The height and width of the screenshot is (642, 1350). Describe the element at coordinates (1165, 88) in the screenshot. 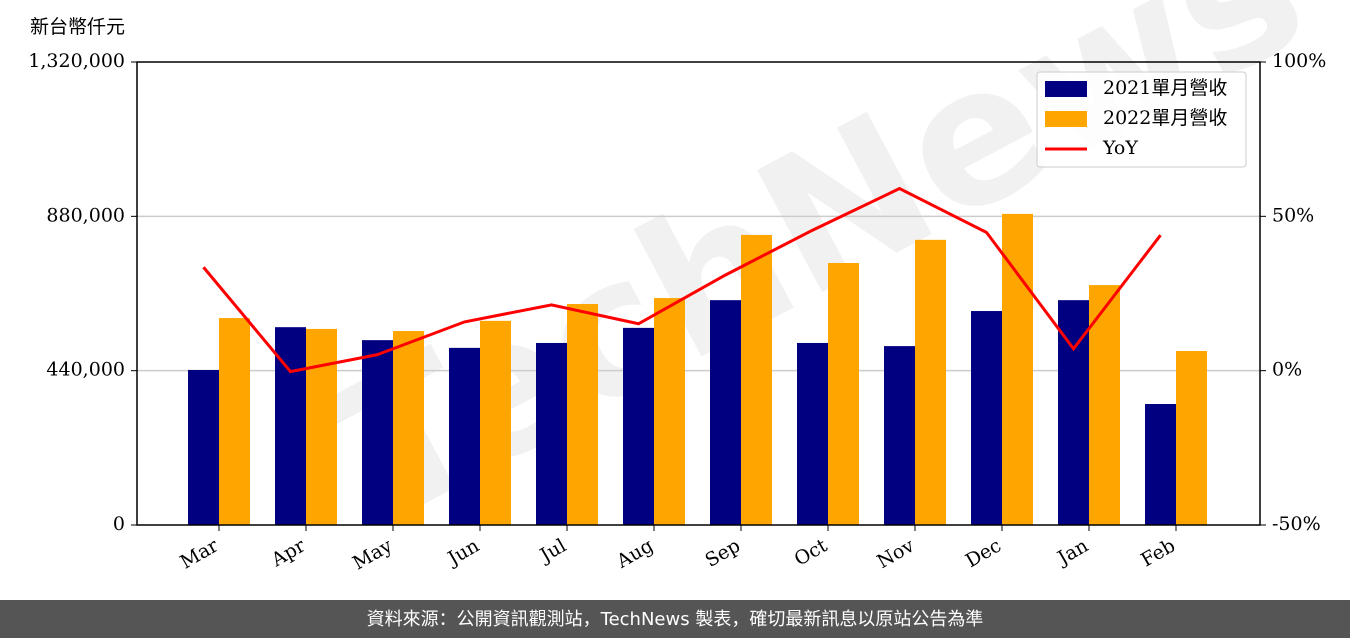

I see `legend-label: 2021單月營收` at that location.